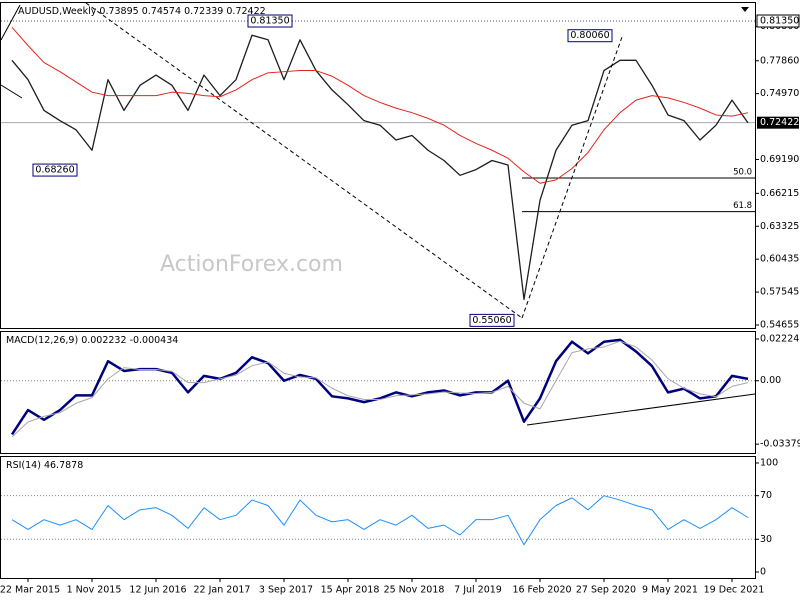 This screenshot has width=800, height=600. Describe the element at coordinates (161, 11) in the screenshot. I see `ohlc-value: 0.74574` at that location.